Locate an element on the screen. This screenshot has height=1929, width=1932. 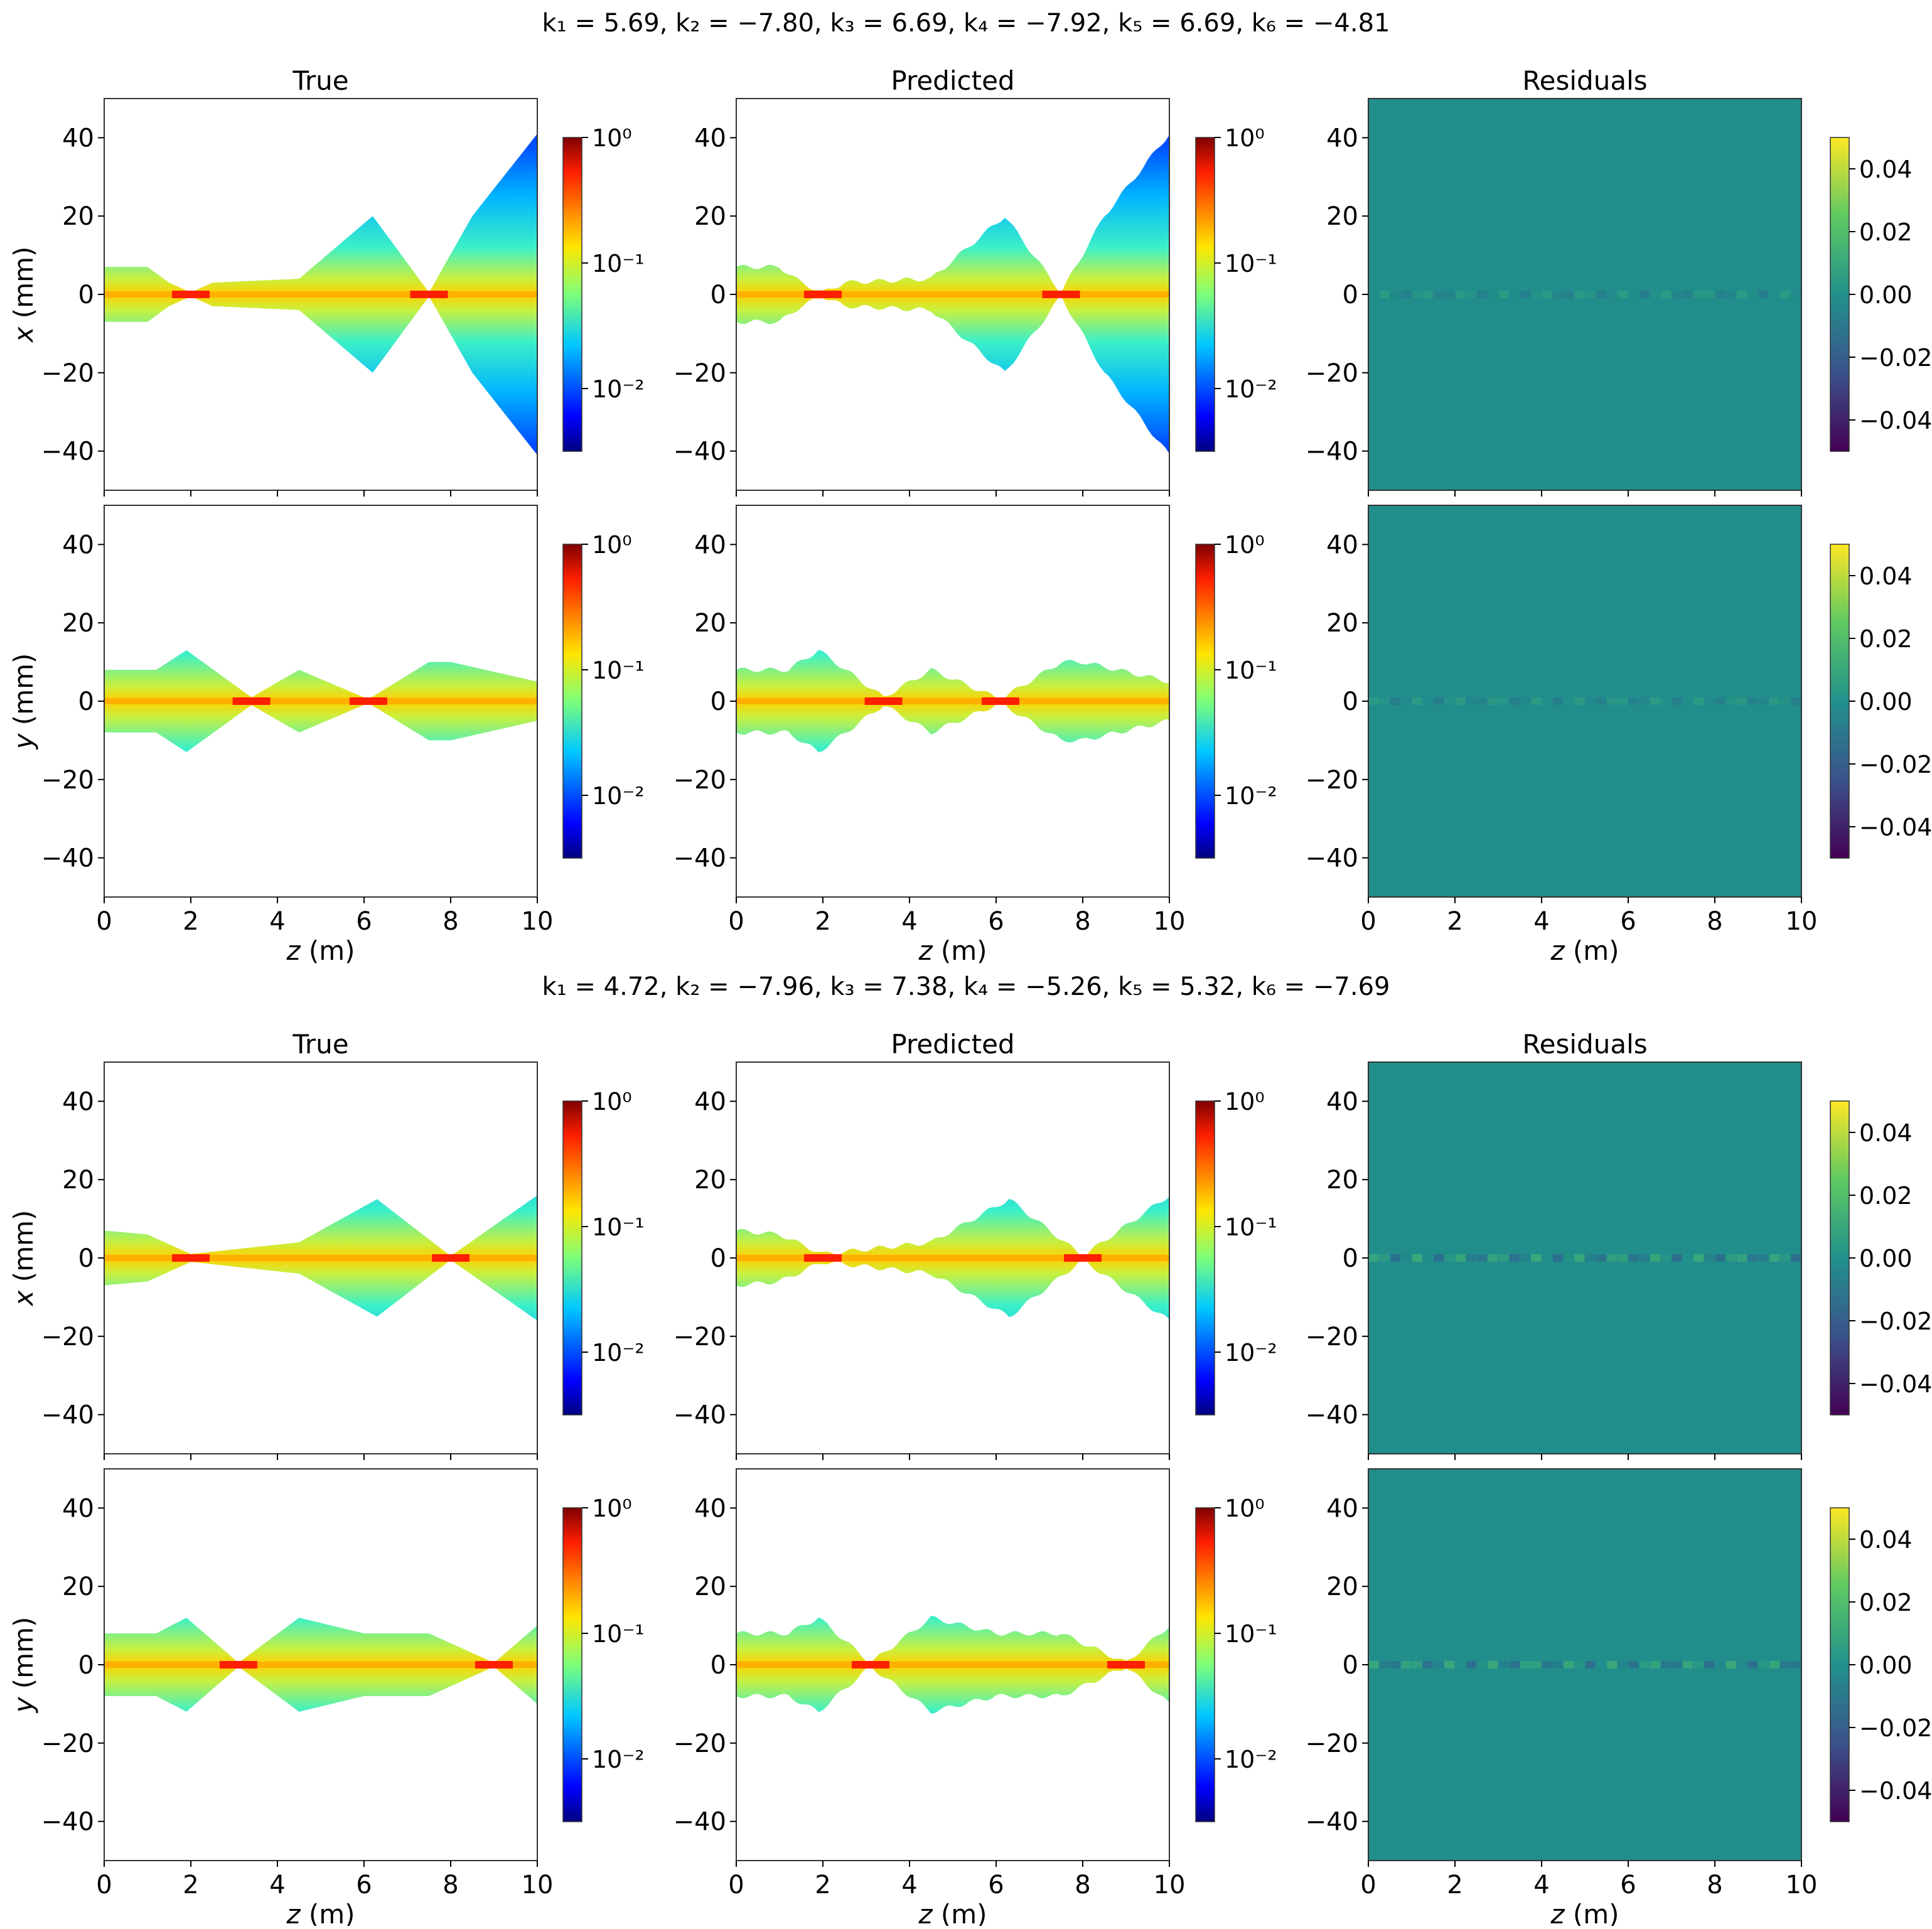
residual-area is located at coordinates (1584, 701).